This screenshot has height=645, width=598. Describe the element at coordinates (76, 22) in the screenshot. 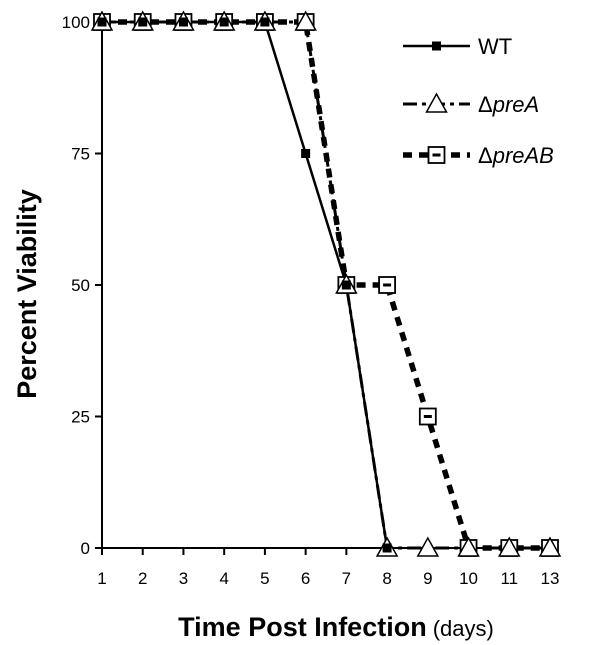

I see `y-tick-label: 100` at that location.